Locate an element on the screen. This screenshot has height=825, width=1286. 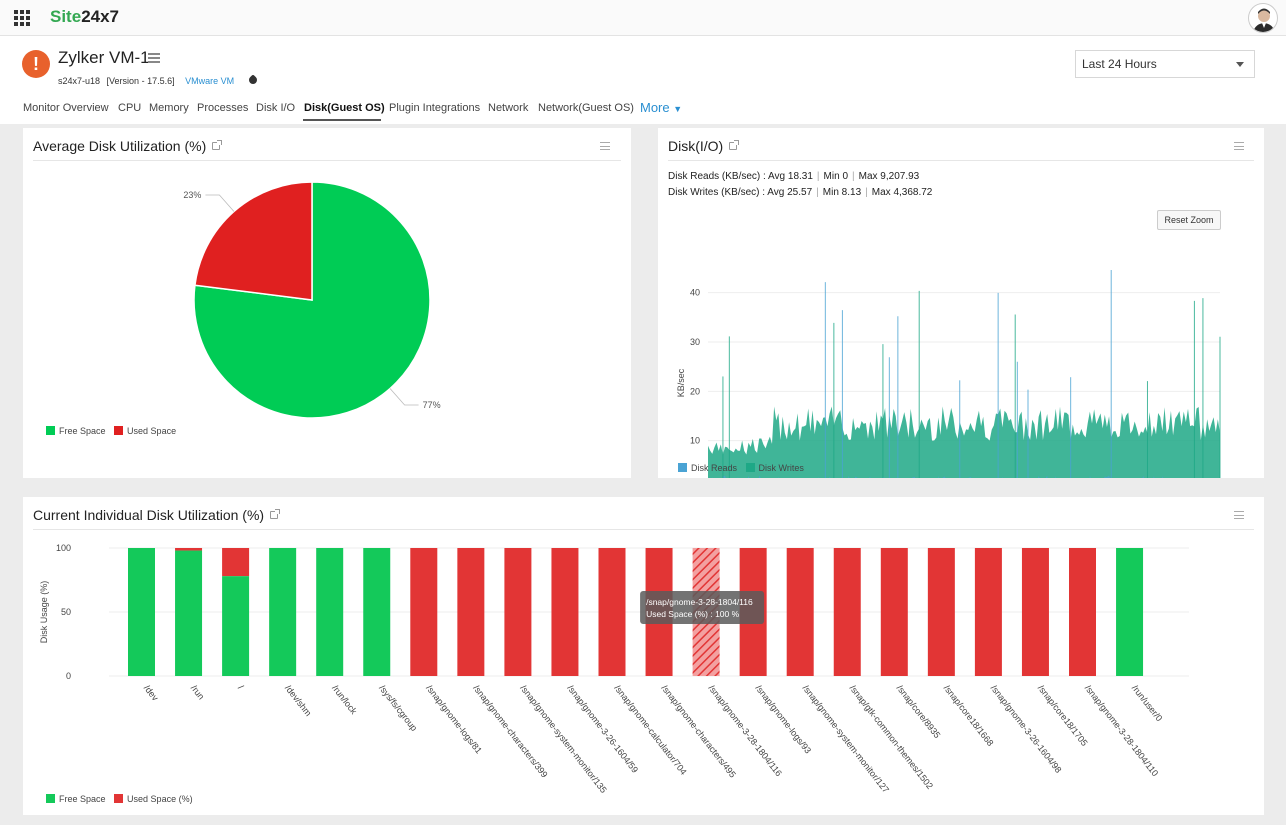
legend-disk-reads: Disk Reads is located at coordinates (707, 468).